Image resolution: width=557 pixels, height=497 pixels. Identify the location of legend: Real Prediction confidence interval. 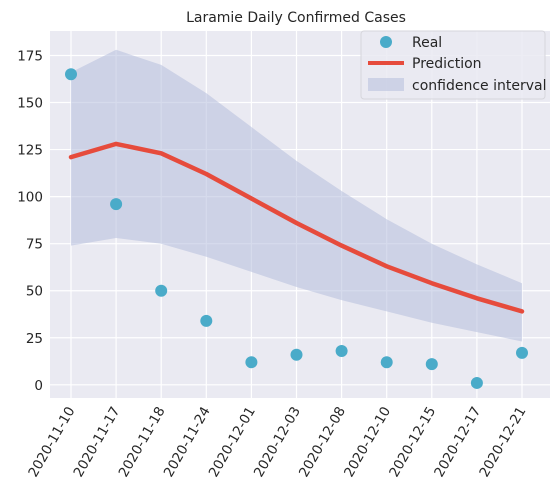
(453, 65).